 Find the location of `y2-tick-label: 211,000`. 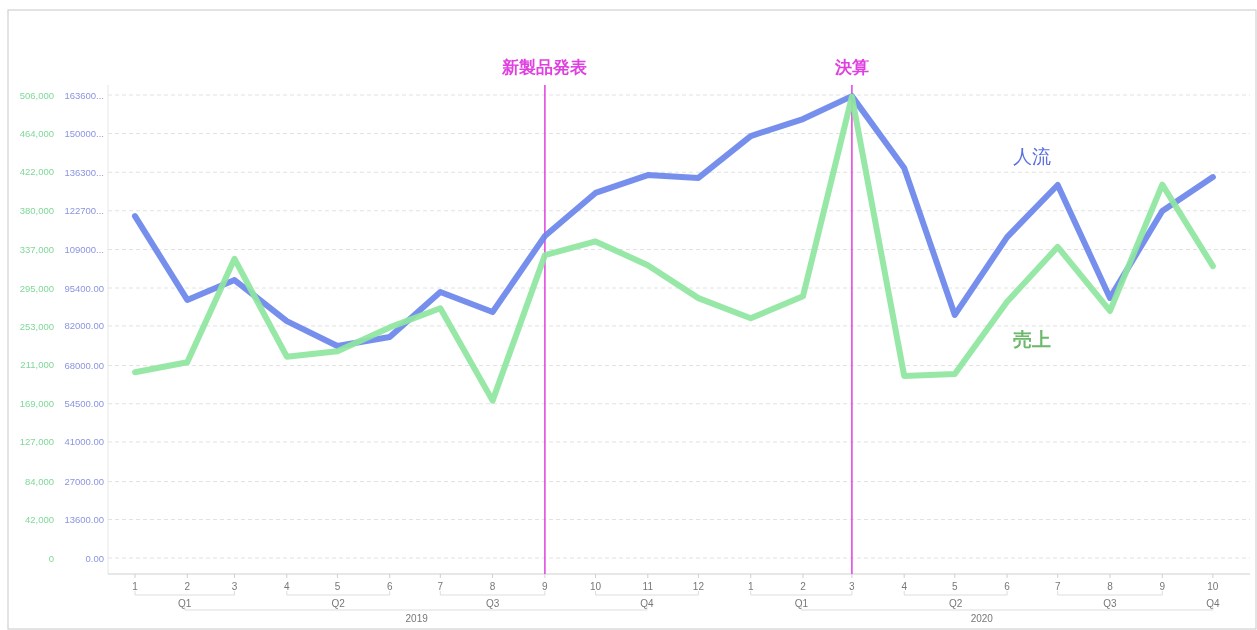

y2-tick-label: 211,000 is located at coordinates (37, 365).